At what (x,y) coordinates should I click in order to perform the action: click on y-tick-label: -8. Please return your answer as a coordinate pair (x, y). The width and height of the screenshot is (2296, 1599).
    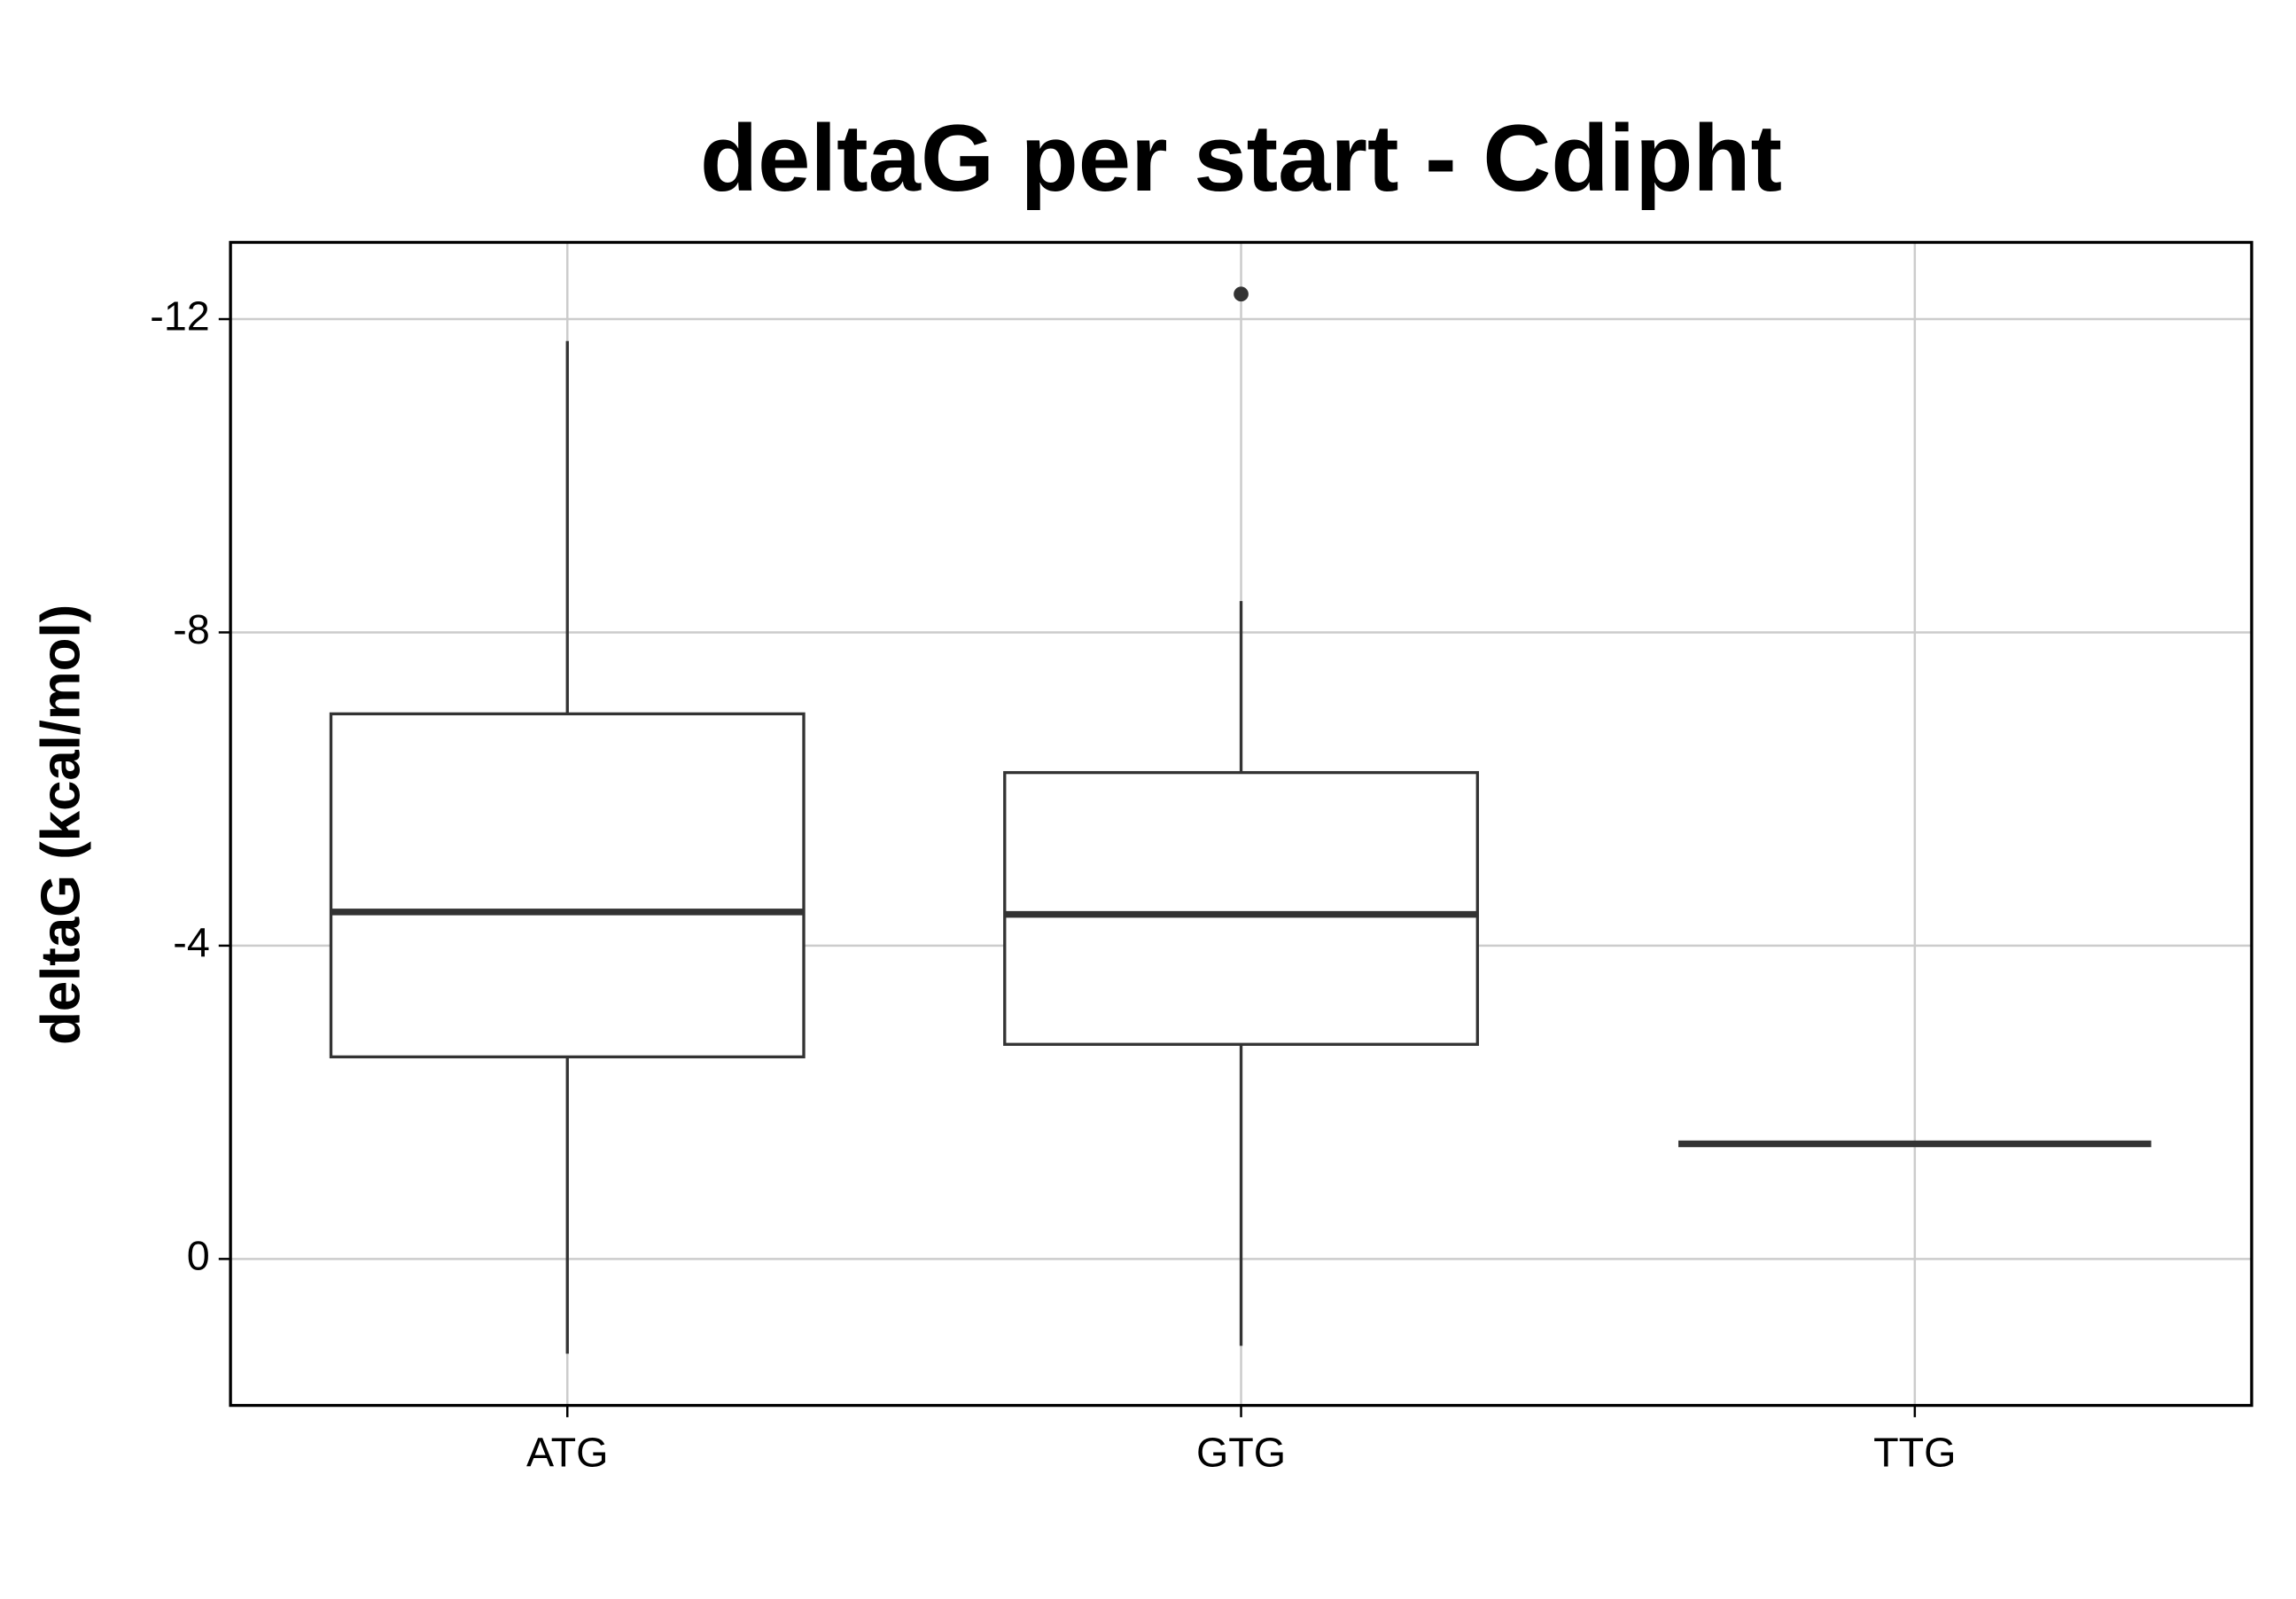
    Looking at the image, I should click on (191, 629).